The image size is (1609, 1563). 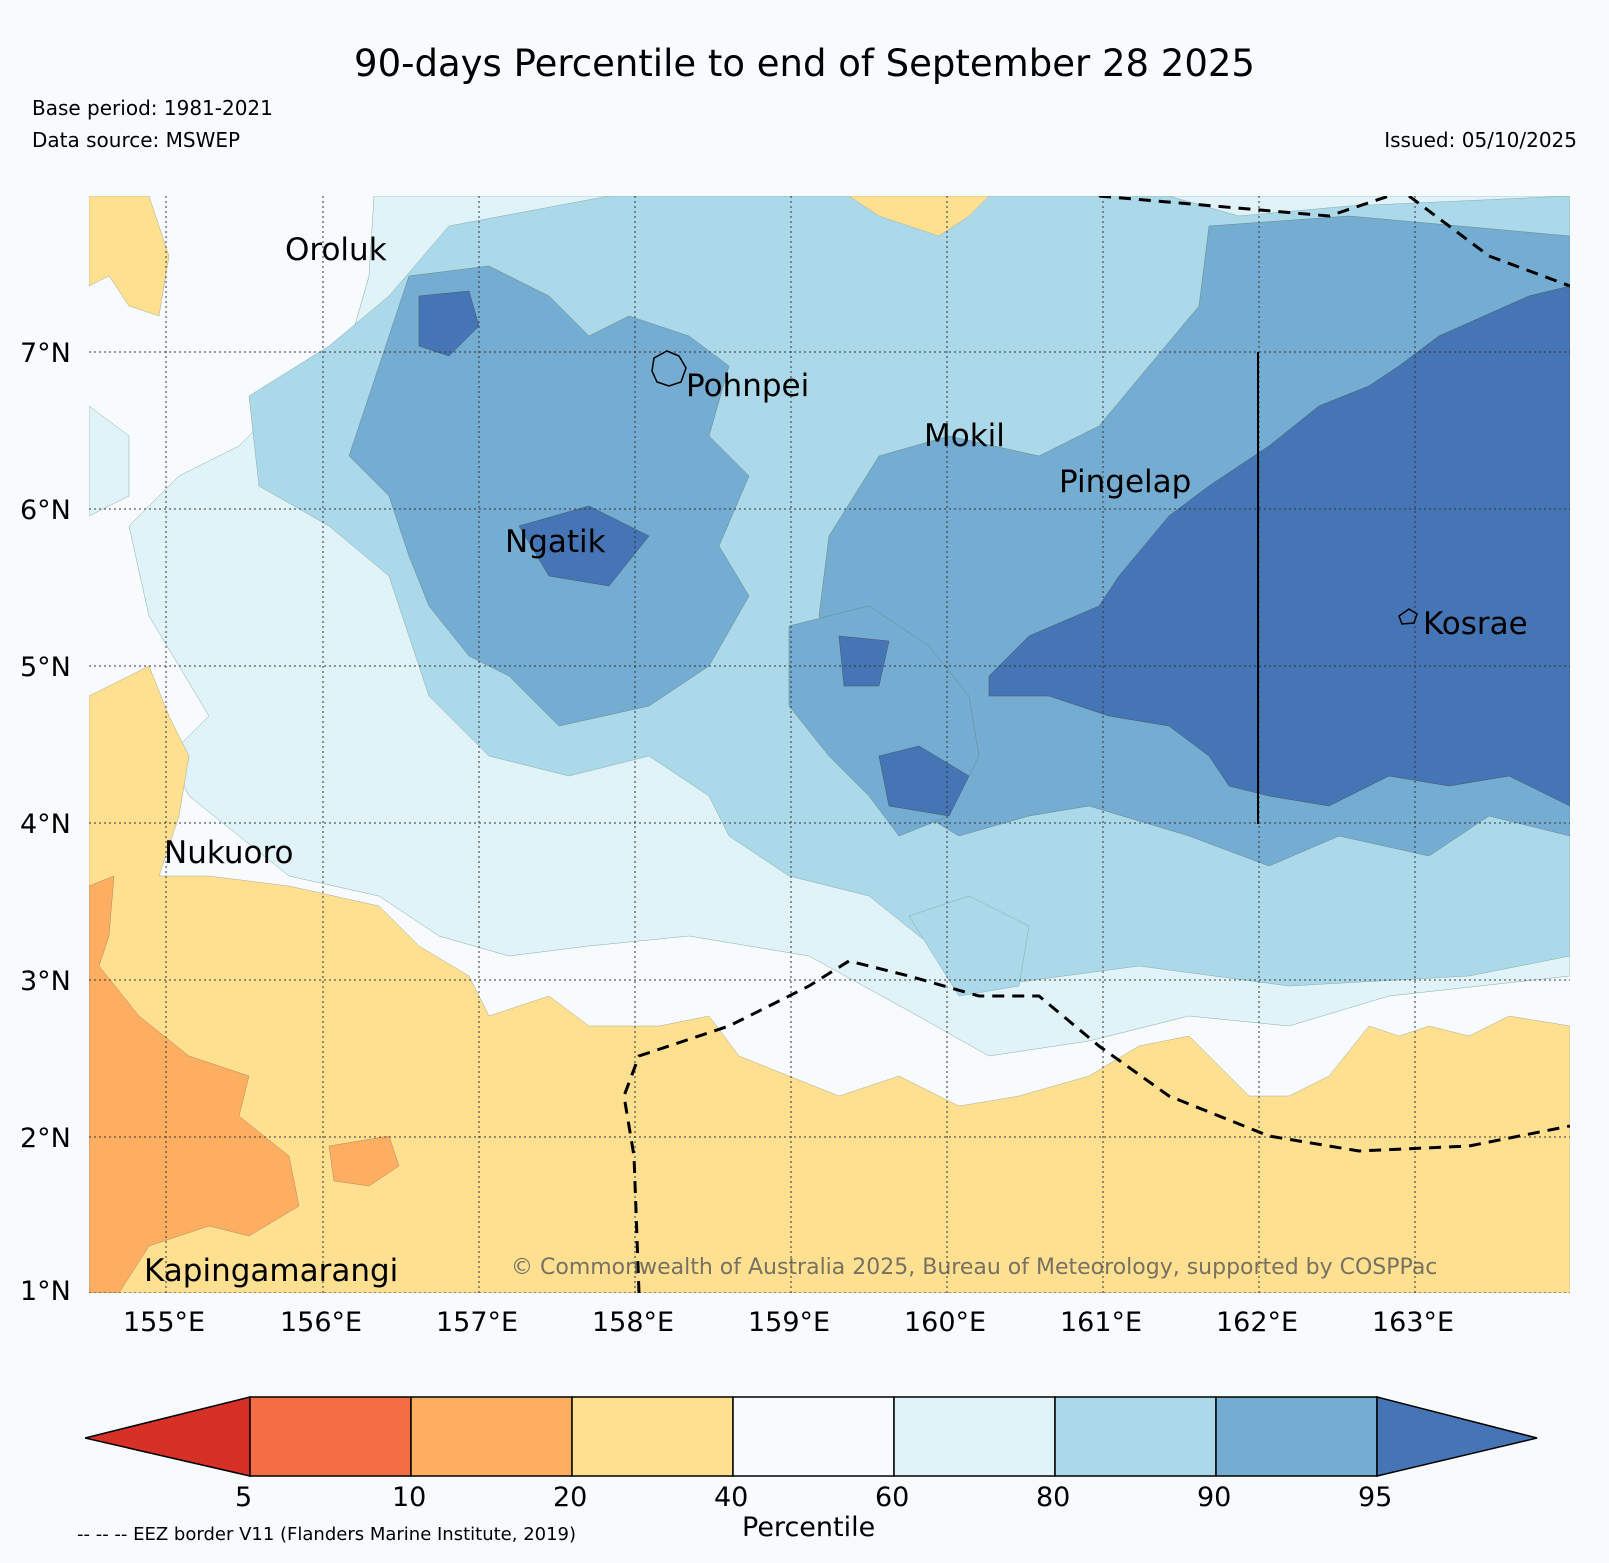 What do you see at coordinates (45, 1138) in the screenshot?
I see `lat-label: 2°N` at bounding box center [45, 1138].